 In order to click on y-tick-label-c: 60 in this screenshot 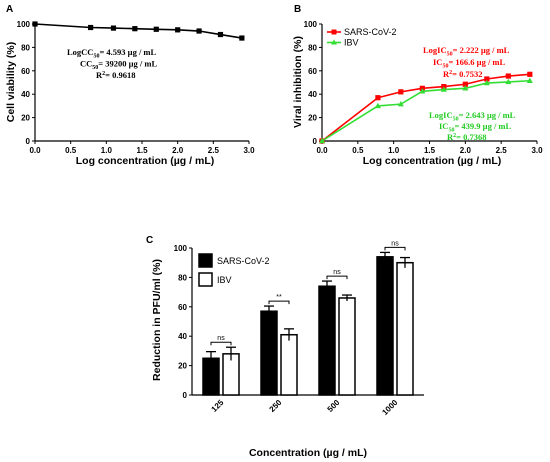, I will do `click(182, 307)`.